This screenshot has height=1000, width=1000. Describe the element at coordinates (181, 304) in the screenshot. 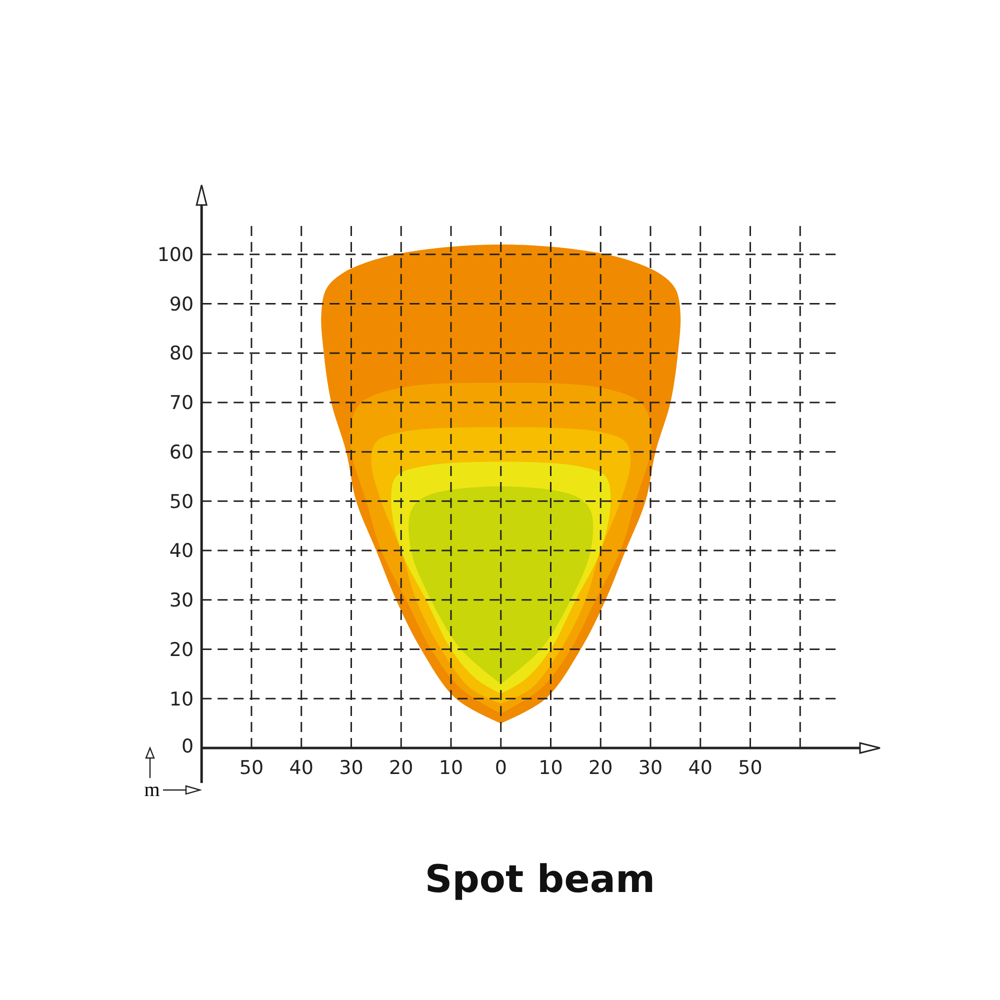

I see `y-tick-label: 90` at that location.